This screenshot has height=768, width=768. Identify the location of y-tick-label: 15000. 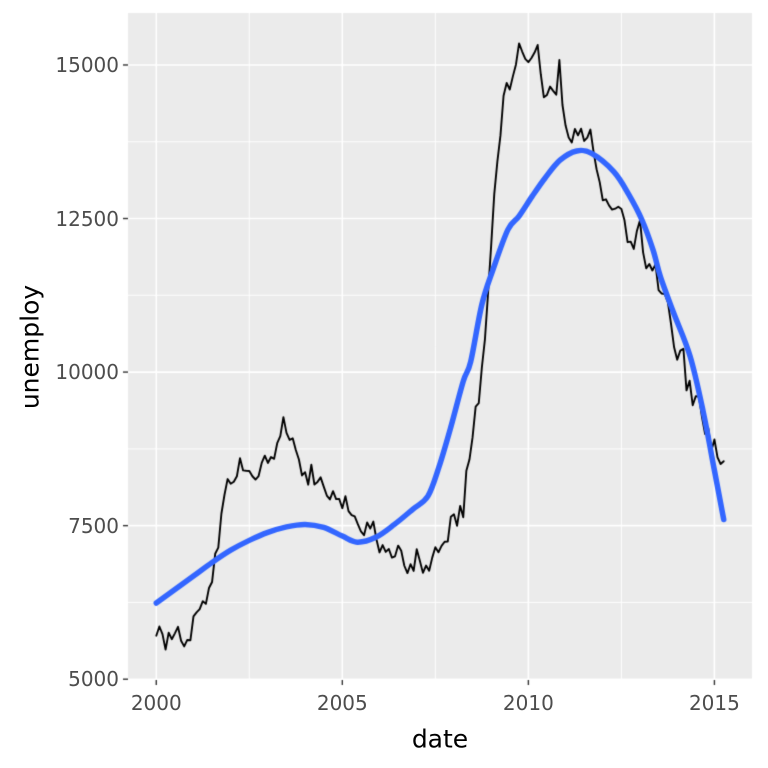
(87, 64).